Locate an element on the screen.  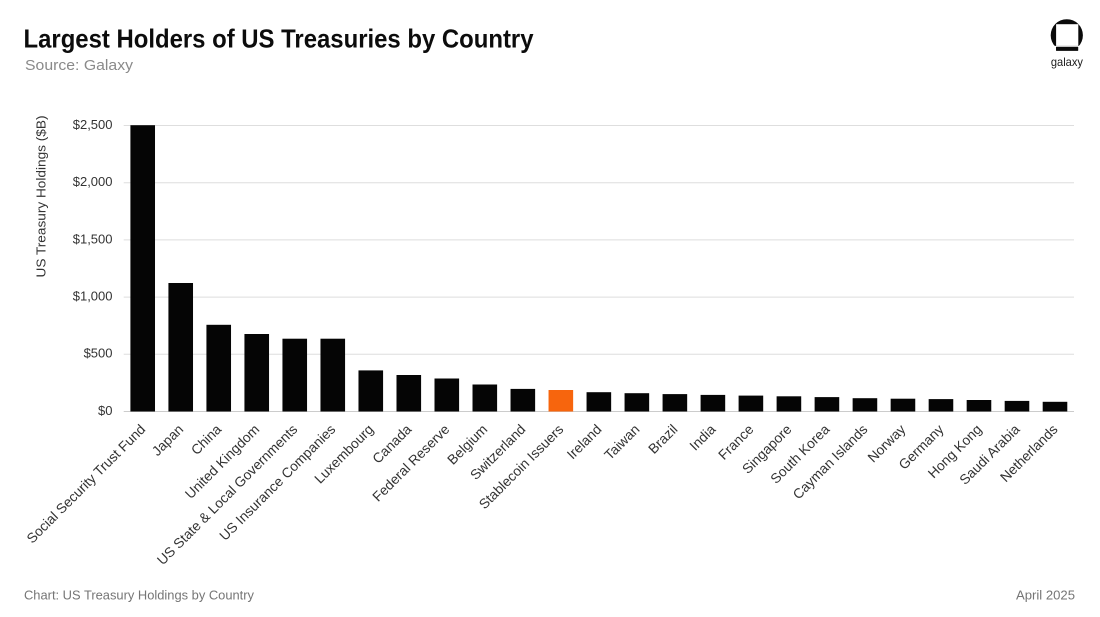
svg-text: $2,500 is located at coordinates (93, 124).